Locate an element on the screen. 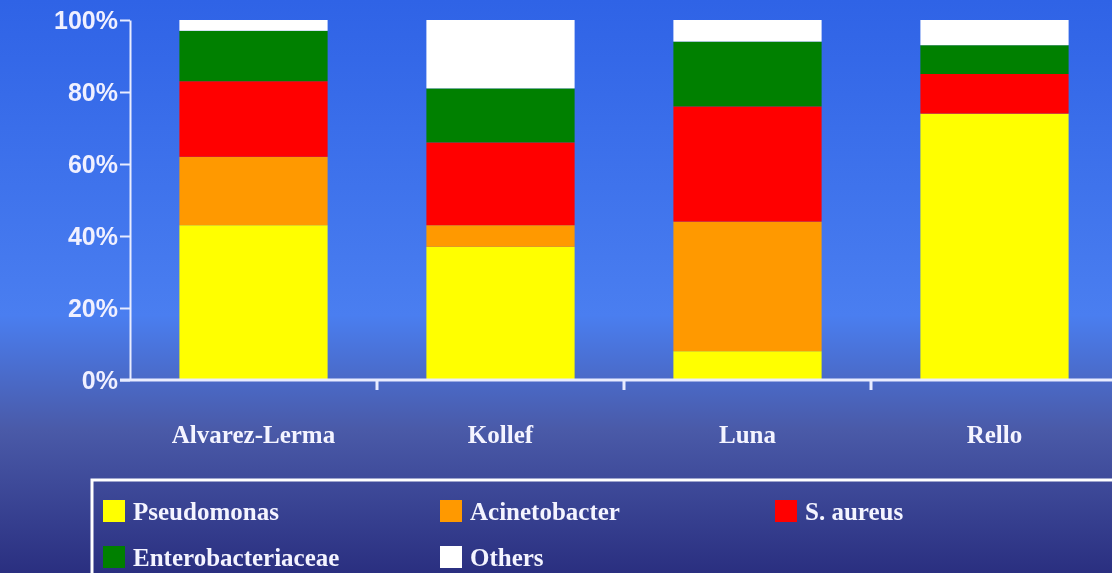 Image resolution: width=1112 pixels, height=573 pixels. x-tick-label: Alvarez-Lerma is located at coordinates (253, 434).